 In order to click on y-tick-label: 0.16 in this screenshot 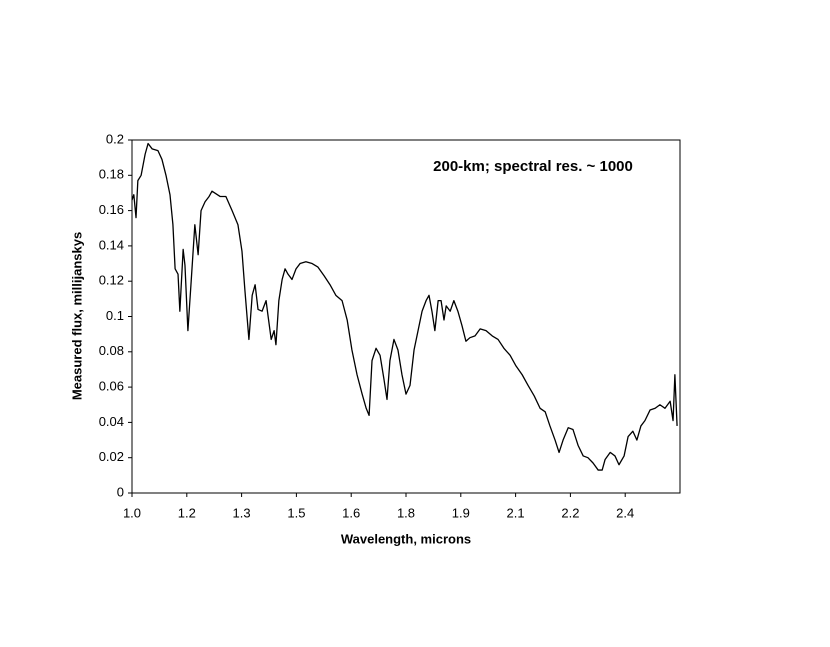, I will do `click(111, 209)`.